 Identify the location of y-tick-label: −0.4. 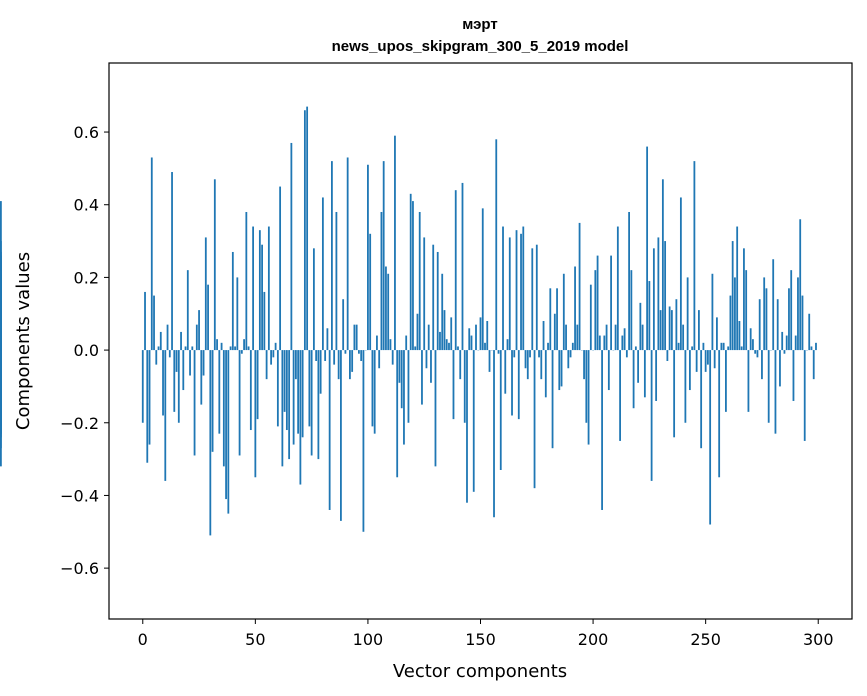
(79, 495).